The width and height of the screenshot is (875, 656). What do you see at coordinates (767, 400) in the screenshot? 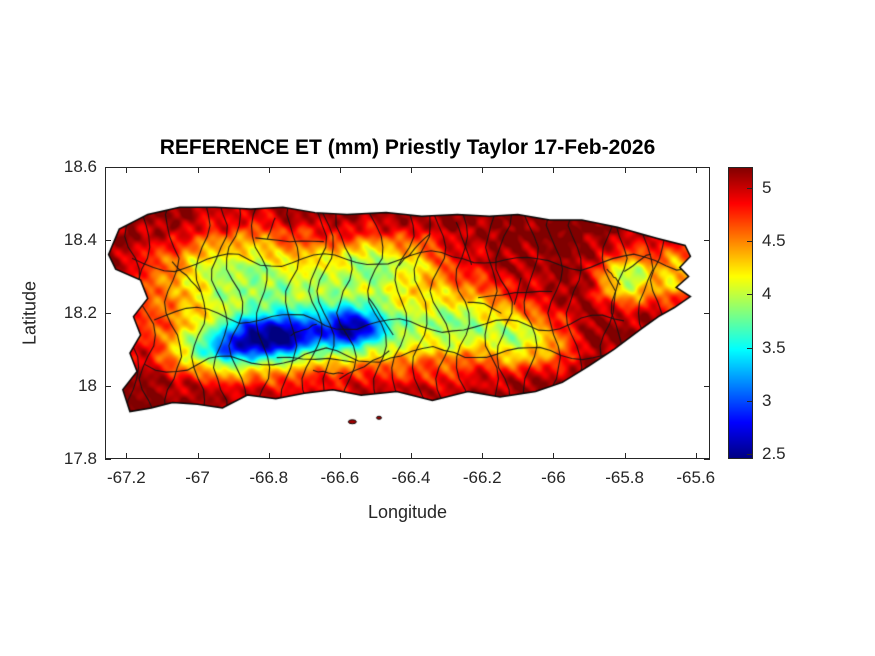
I see `colorbar-tick-label: 3` at bounding box center [767, 400].